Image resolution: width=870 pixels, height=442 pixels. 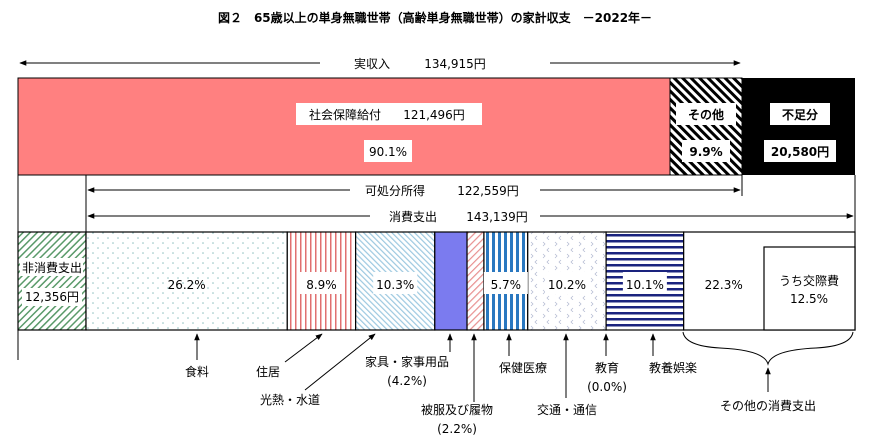 I want to click on bar-non-consumption, so click(x=52, y=281).